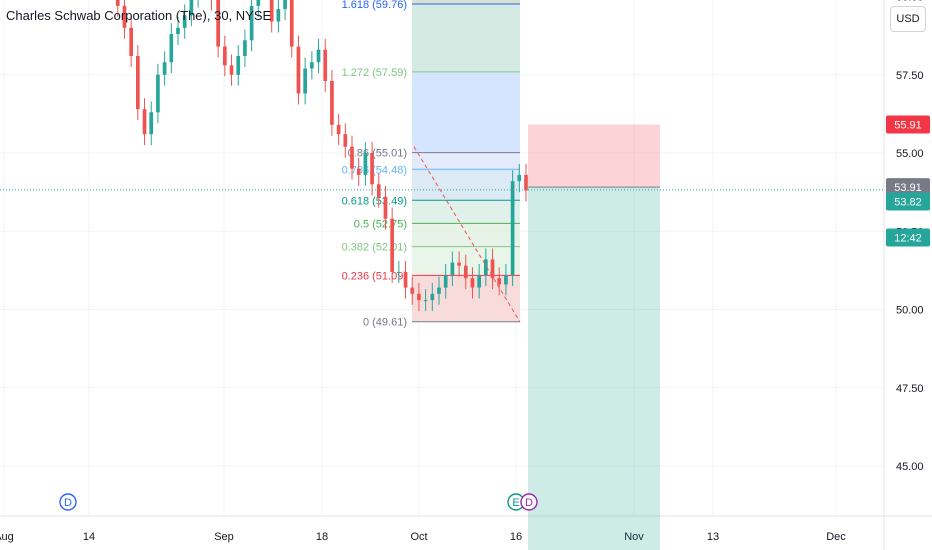 This screenshot has width=932, height=550. Describe the element at coordinates (515, 503) in the screenshot. I see `event-marker-label: E` at that location.